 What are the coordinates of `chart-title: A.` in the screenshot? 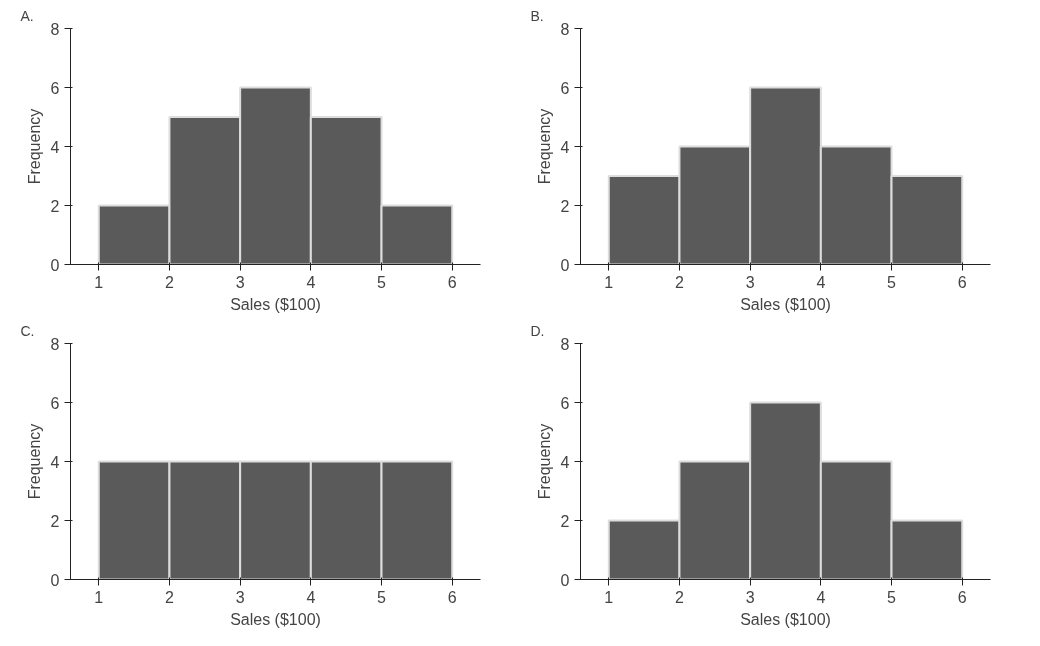 It's located at (27, 15).